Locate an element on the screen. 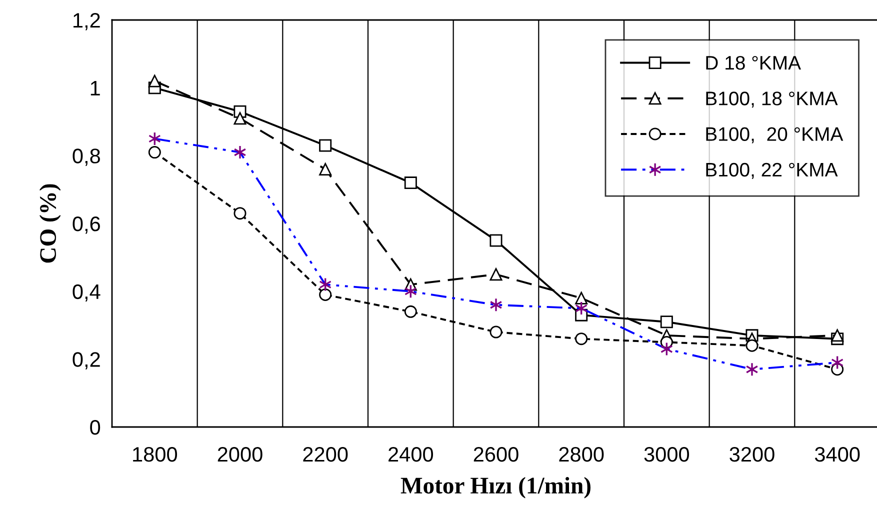 The height and width of the screenshot is (527, 877). y-tick-label: 0,8 is located at coordinates (86, 157).